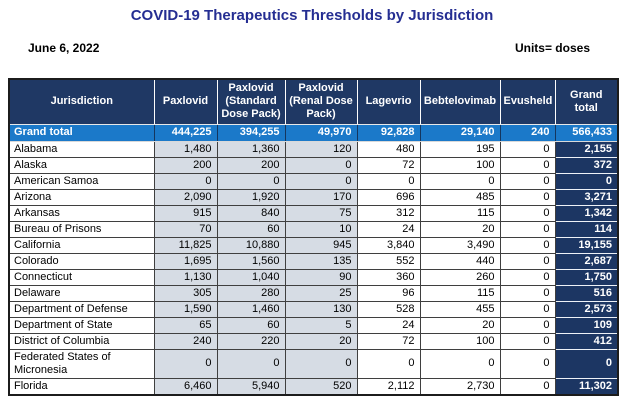  Describe the element at coordinates (185, 245) in the screenshot. I see `value-cell: 11,825` at that location.